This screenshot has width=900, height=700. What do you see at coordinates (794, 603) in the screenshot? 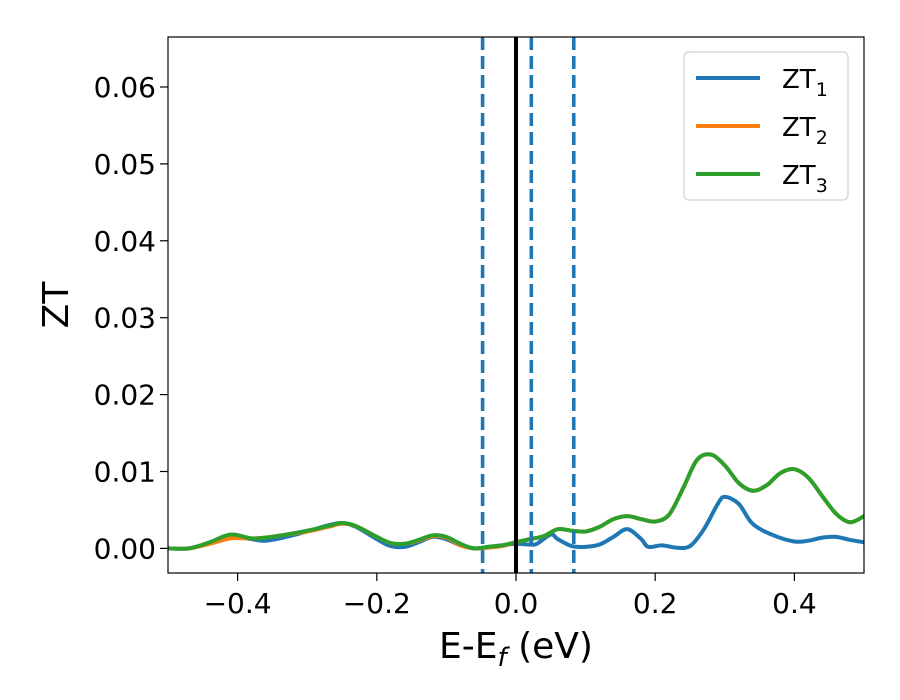
I see `x-tick-label: 0.4` at bounding box center [794, 603].